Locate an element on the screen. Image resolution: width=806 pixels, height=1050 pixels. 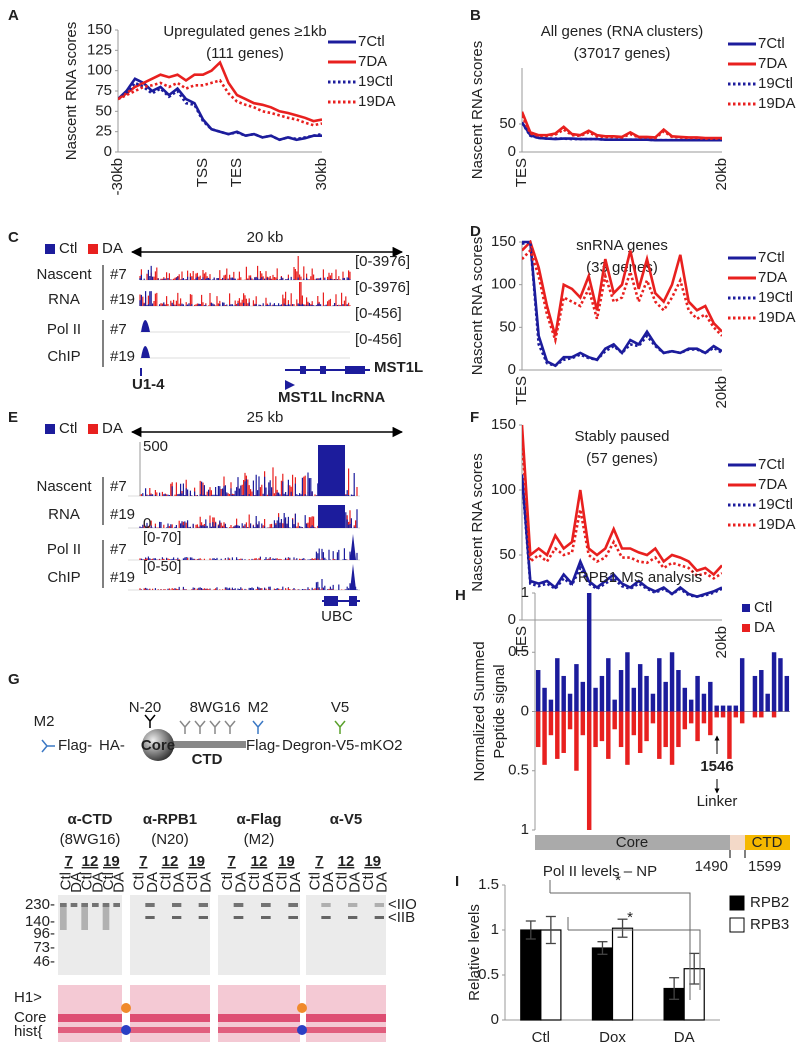
blot-antibody: α-CTD is located at coordinates (89, 819).